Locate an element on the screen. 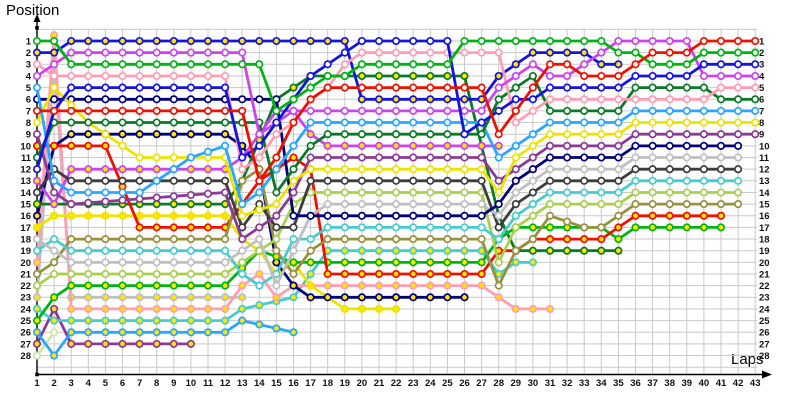  x-tick-label: 2 is located at coordinates (53, 383).